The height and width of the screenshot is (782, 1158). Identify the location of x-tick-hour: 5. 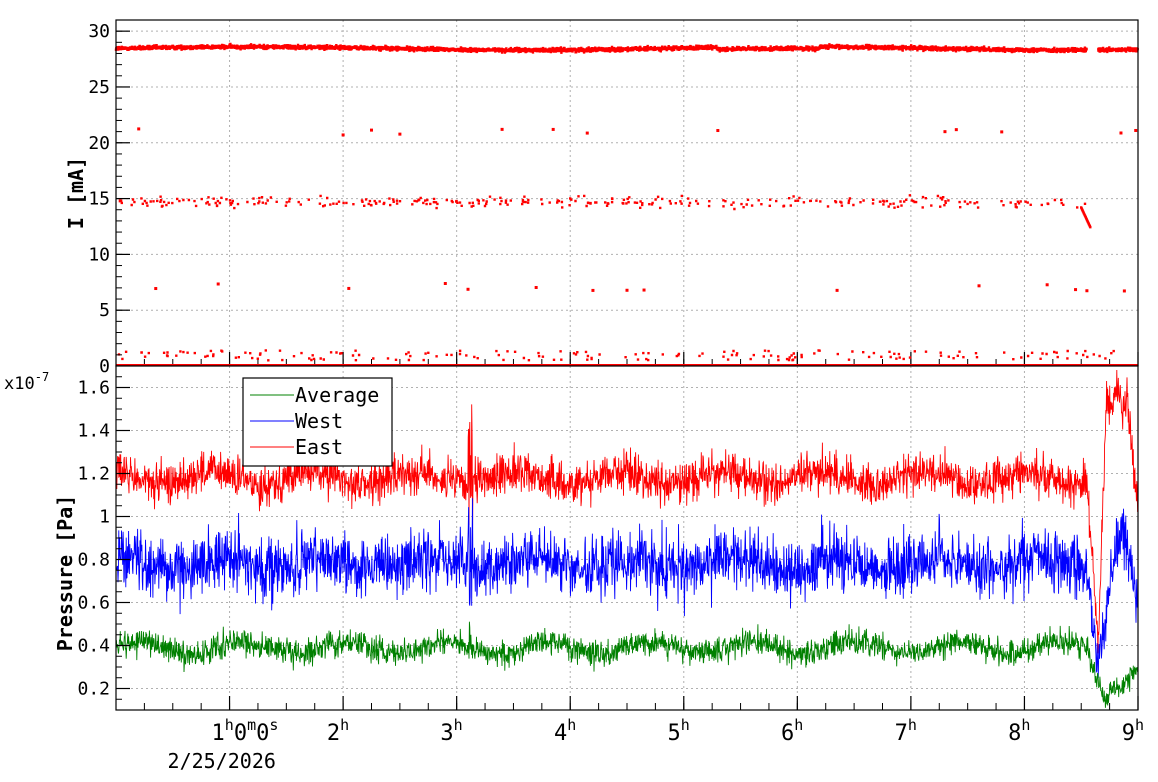
(673, 733).